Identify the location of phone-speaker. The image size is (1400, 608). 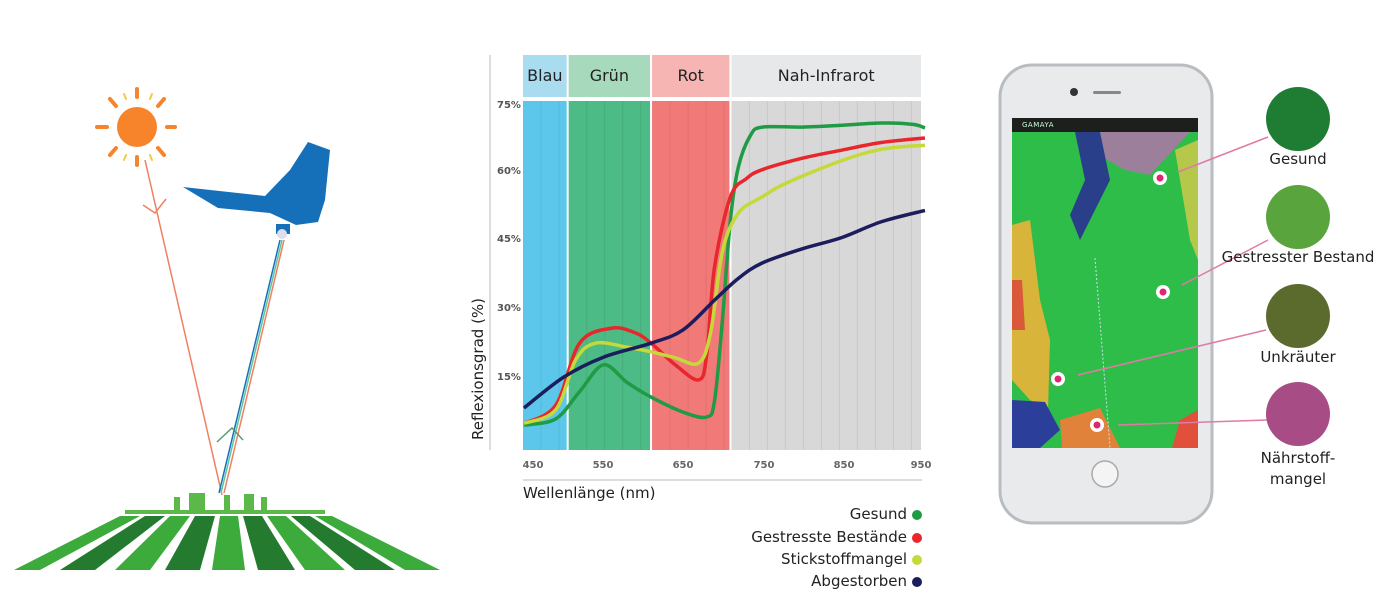
(1107, 92).